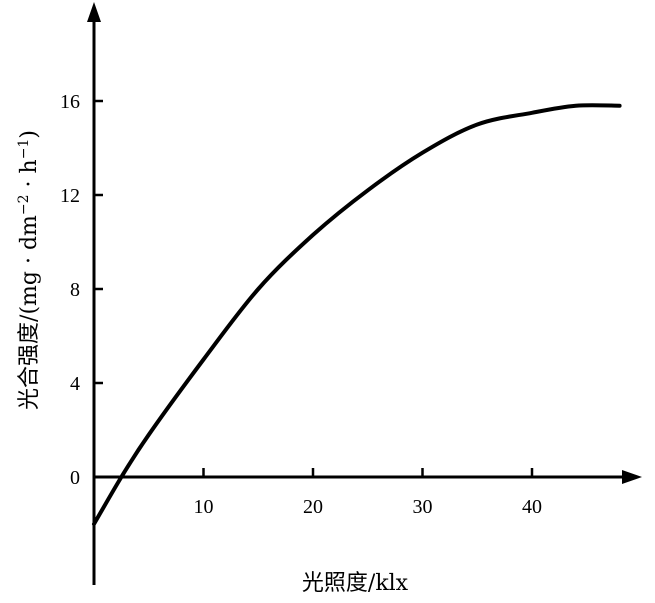 This screenshot has width=655, height=603. Describe the element at coordinates (75, 384) in the screenshot. I see `y-tick-label: 4` at that location.